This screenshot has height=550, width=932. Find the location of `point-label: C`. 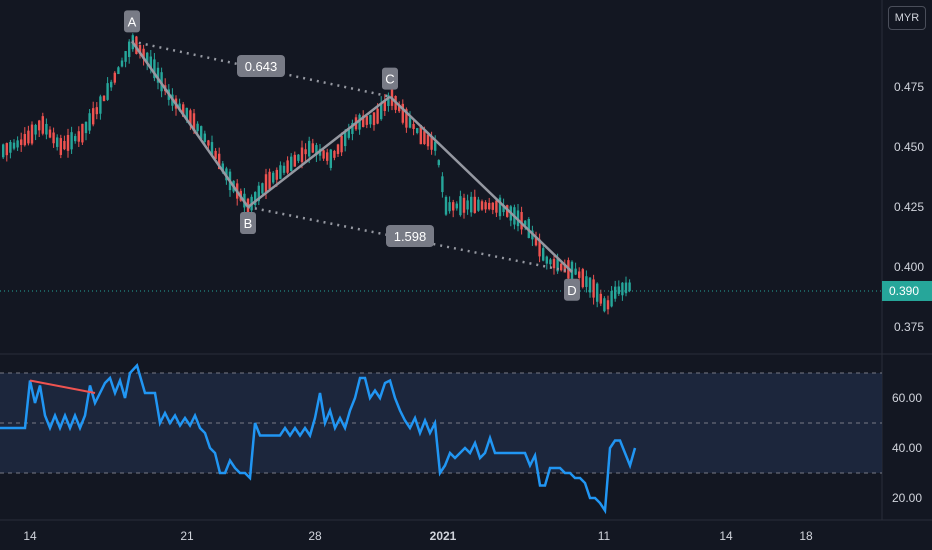

point-label: C is located at coordinates (389, 79).